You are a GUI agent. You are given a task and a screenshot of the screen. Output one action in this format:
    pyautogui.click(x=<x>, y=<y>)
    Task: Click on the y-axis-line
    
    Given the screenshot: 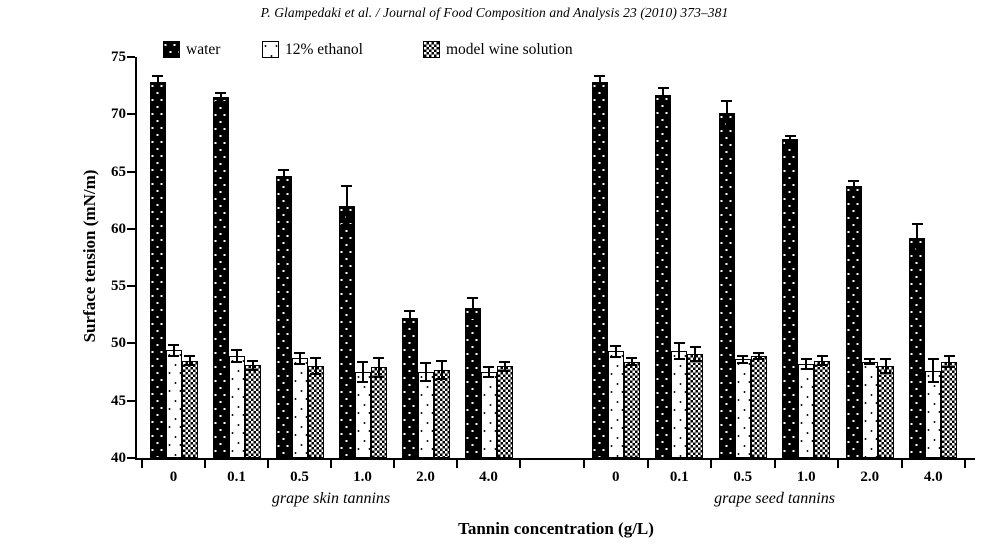 What is the action you would take?
    pyautogui.click(x=136, y=258)
    